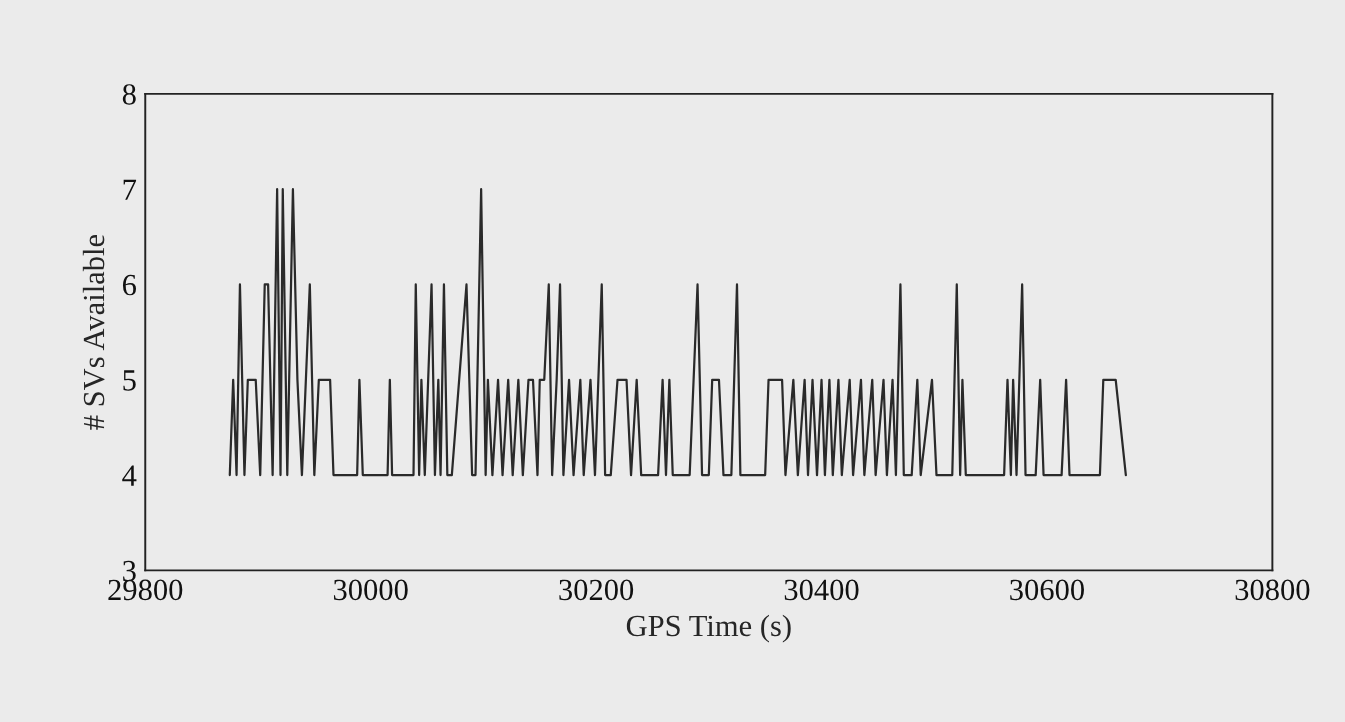 This screenshot has height=722, width=1345. Describe the element at coordinates (708, 628) in the screenshot. I see `x-axis-title: GPS Time (s)` at that location.